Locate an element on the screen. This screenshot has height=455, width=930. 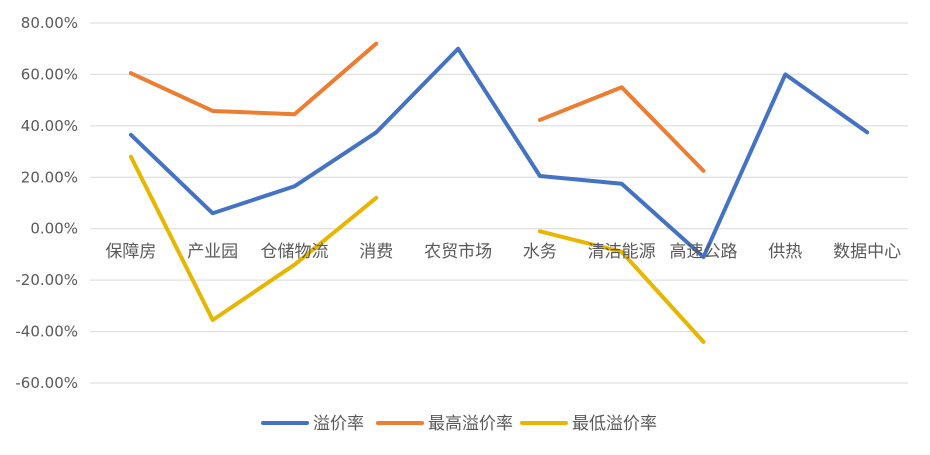
y-tick-label: 20.00% is located at coordinates (49, 177).